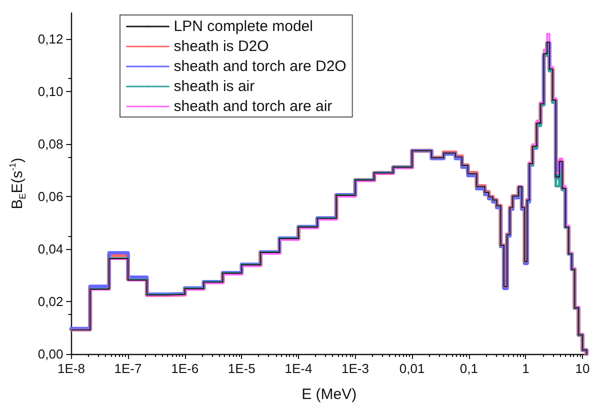 This screenshot has height=411, width=605. What do you see at coordinates (260, 66) in the screenshot?
I see `legend-label: sheath and torch are D2O` at bounding box center [260, 66].